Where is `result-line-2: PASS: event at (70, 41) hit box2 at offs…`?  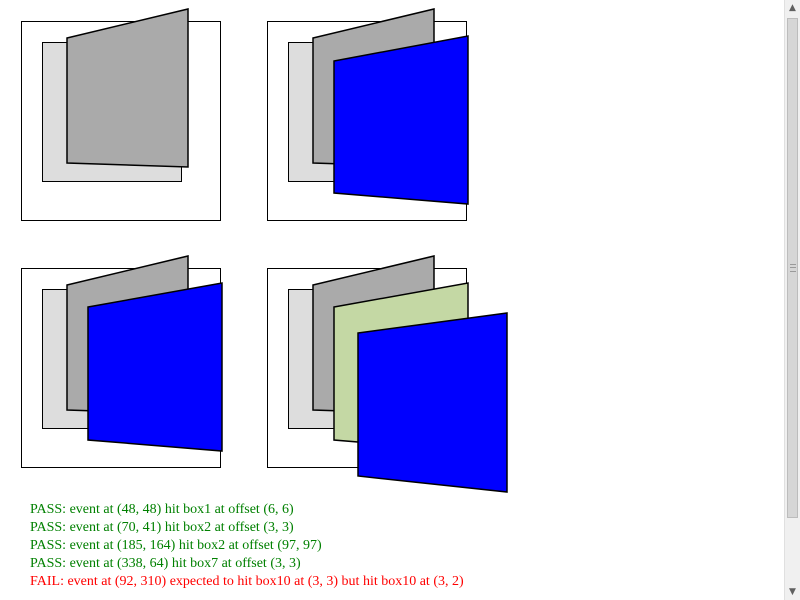 result-line-2: PASS: event at (70, 41) hit box2 at offs… is located at coordinates (162, 527).